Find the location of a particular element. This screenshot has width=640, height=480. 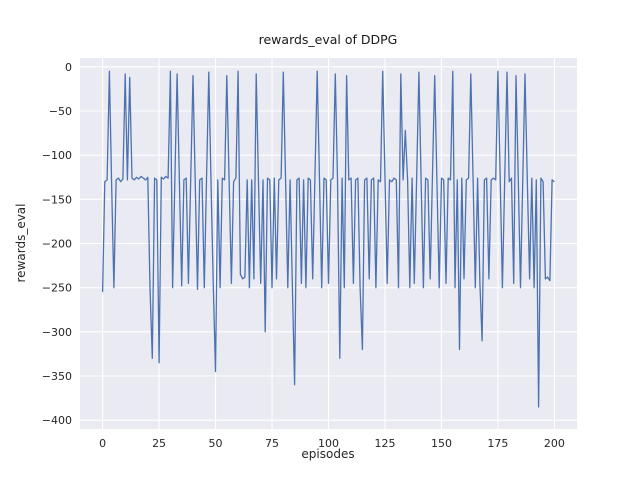

x-tick-label: 0 is located at coordinates (102, 443).